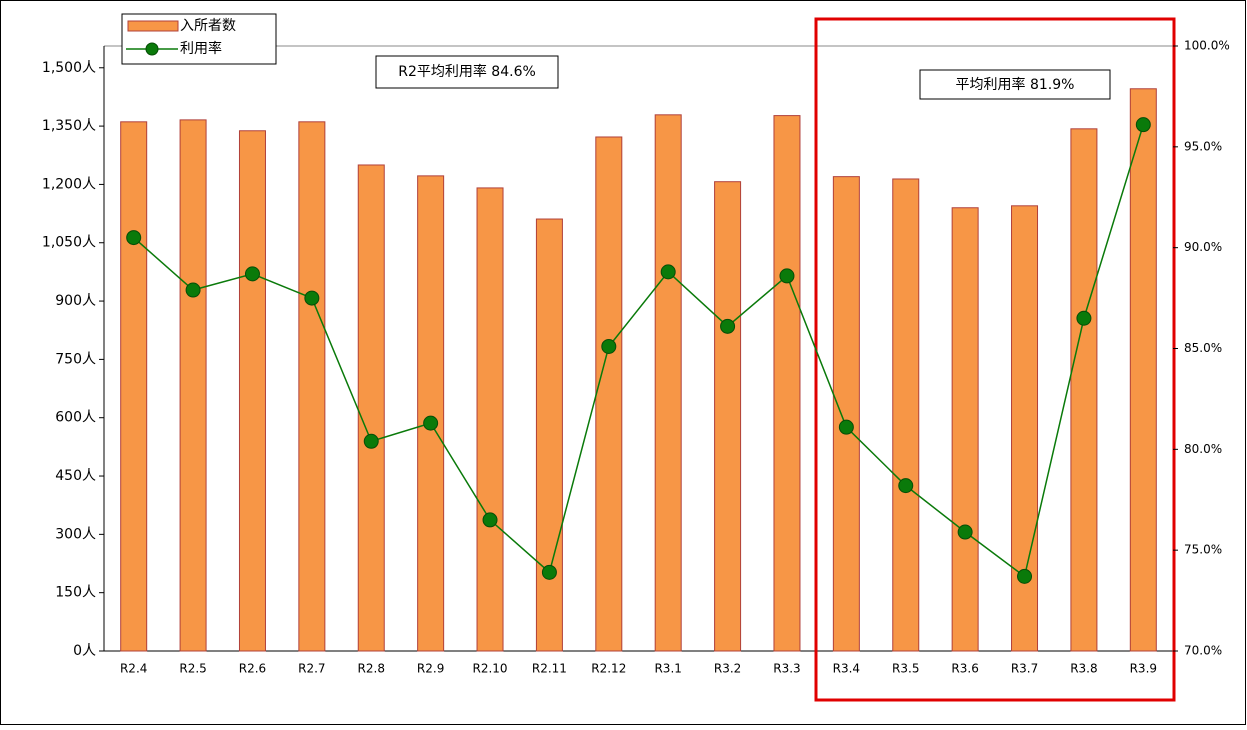 The width and height of the screenshot is (1247, 730). Describe the element at coordinates (201, 48) in the screenshot. I see `legend-label: 利用率` at that location.